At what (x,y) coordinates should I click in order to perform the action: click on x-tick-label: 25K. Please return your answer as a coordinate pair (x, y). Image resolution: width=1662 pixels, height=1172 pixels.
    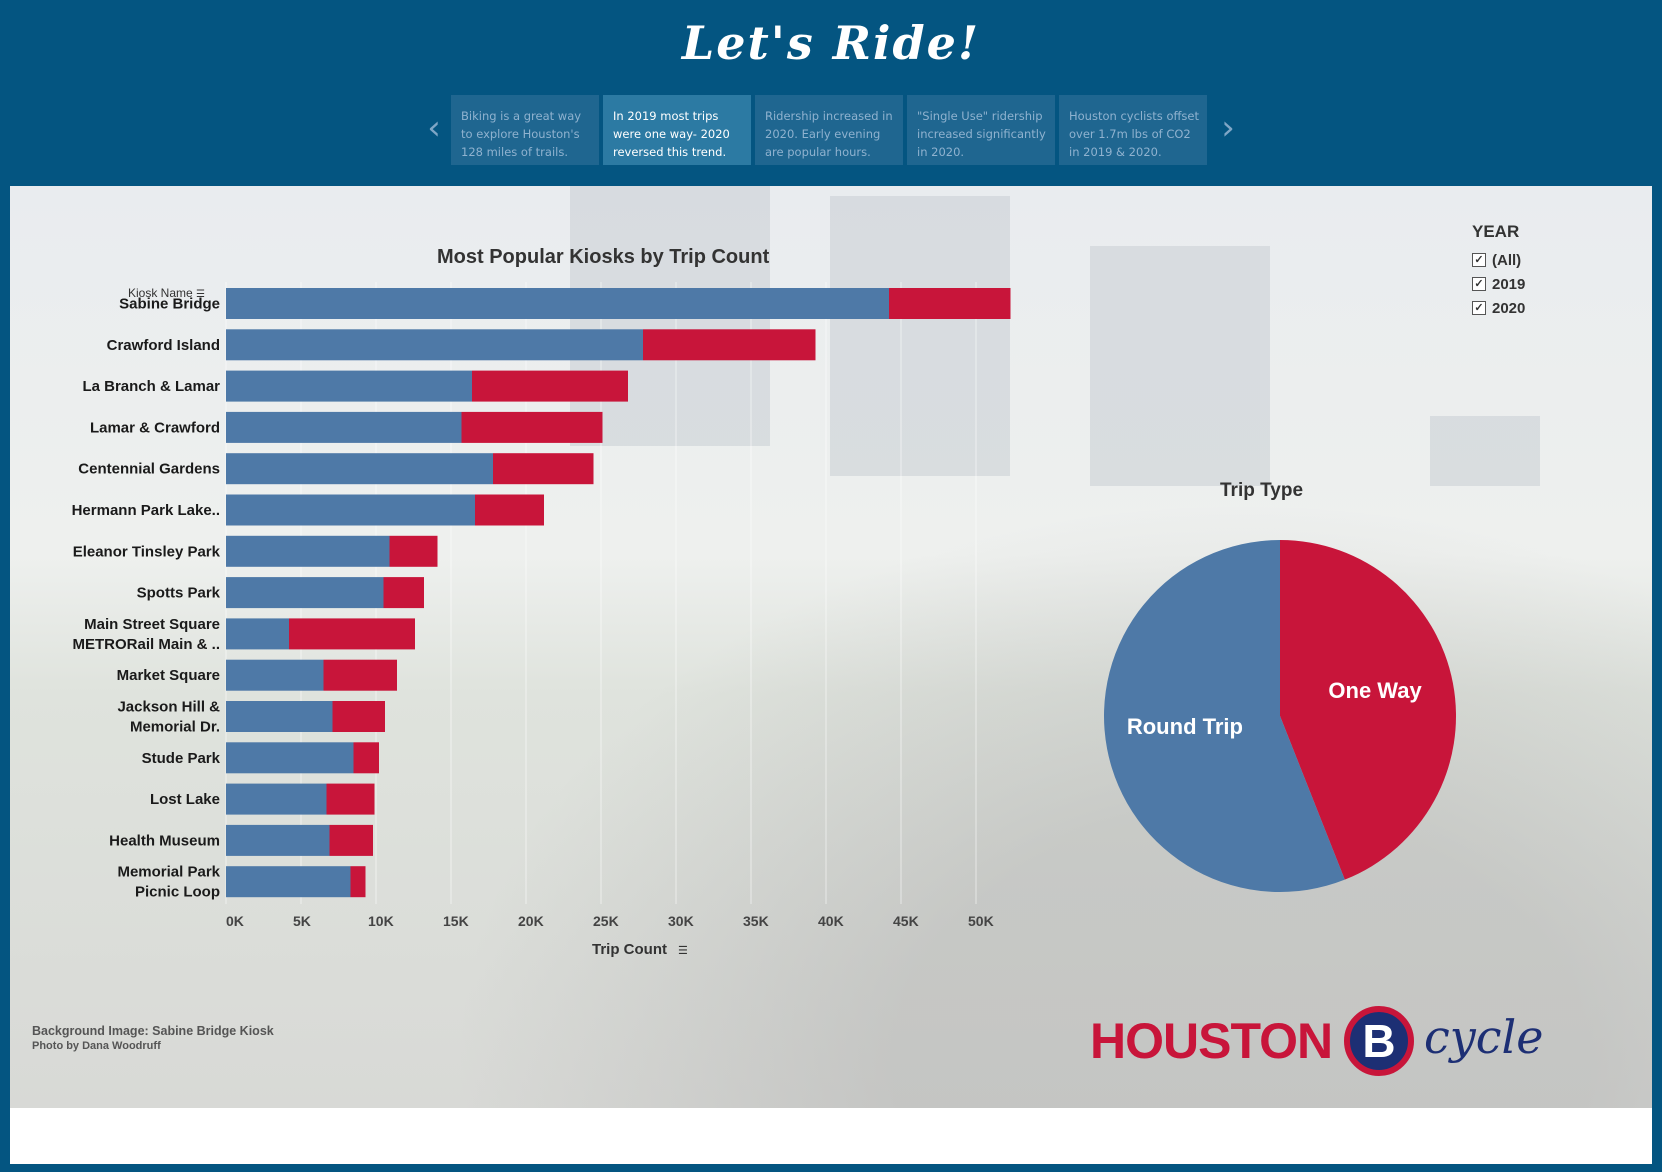
    Looking at the image, I should click on (606, 921).